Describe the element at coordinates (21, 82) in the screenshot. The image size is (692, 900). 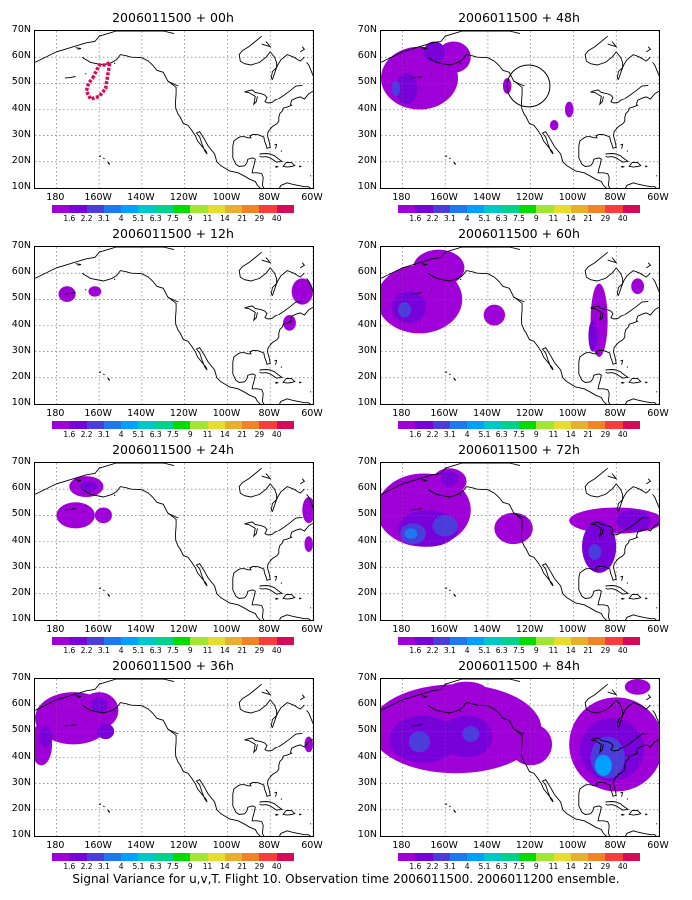
I see `y-tick-label: 50N` at that location.